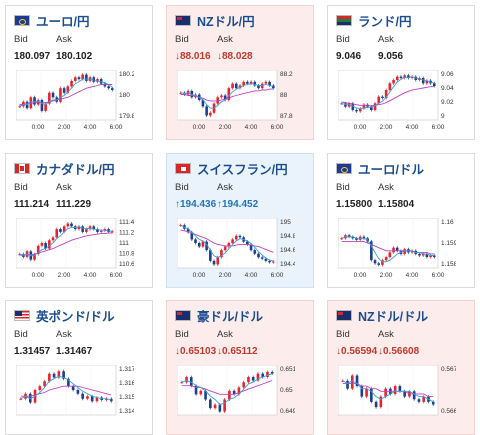  I want to click on moving-average-slow, so click(227, 241).